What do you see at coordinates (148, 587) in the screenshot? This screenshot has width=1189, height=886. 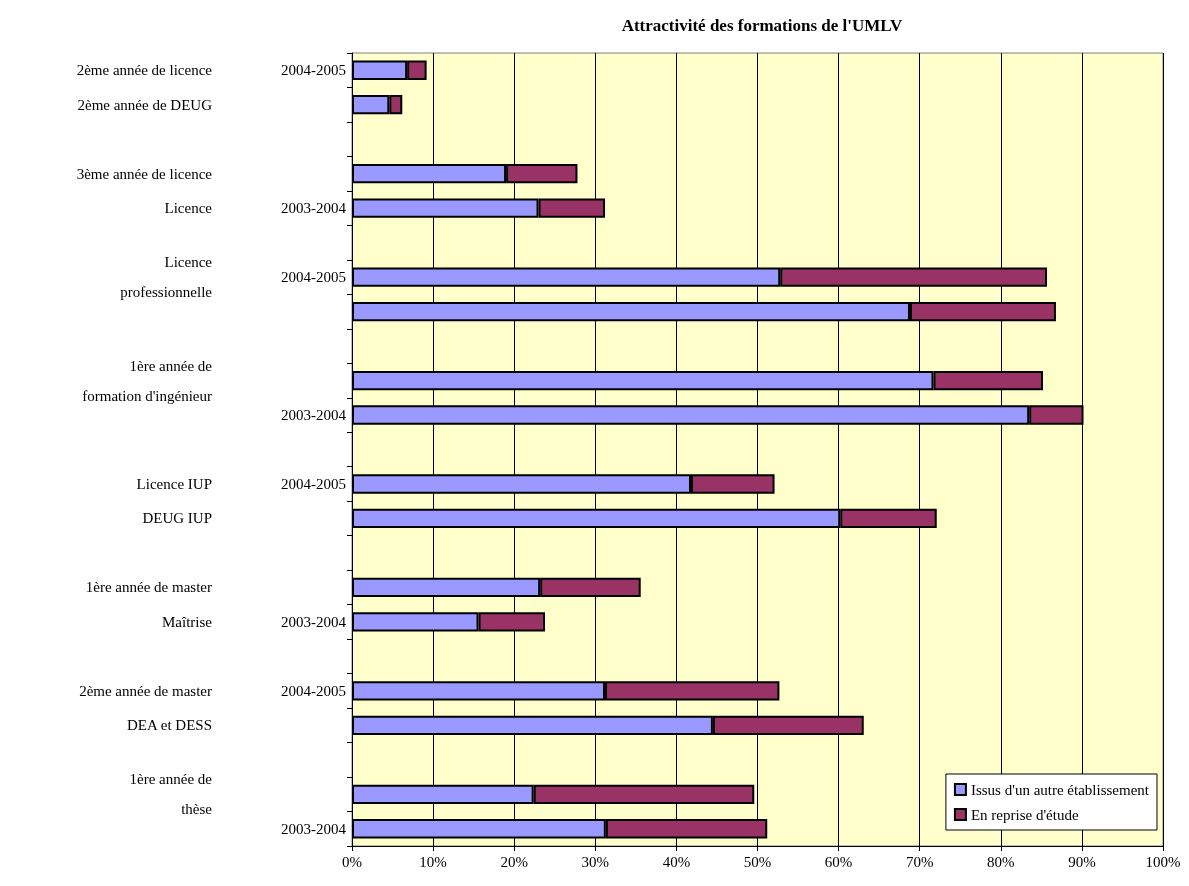 I see `y-tick-label: 1ère année de master` at bounding box center [148, 587].